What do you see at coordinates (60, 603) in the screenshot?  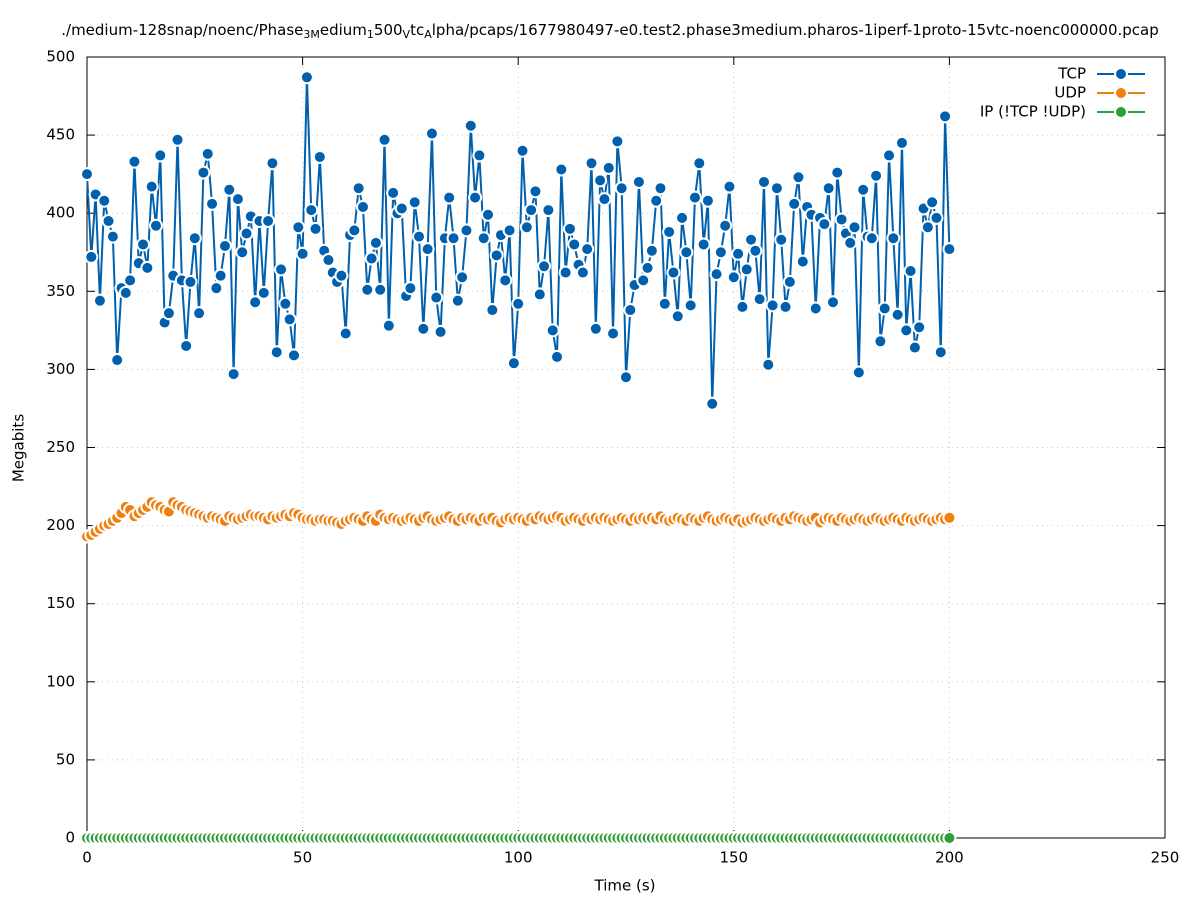 I see `y-tick-label: 150` at bounding box center [60, 603].